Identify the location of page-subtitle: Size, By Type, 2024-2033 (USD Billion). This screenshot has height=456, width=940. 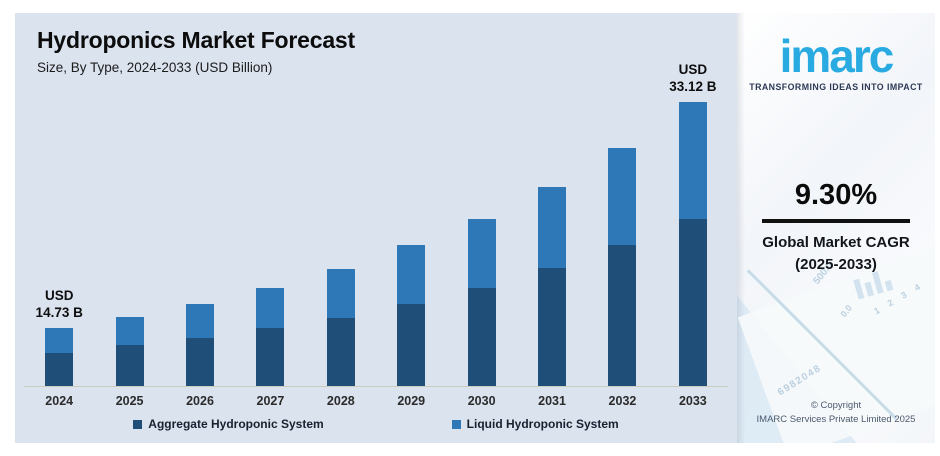
(155, 67).